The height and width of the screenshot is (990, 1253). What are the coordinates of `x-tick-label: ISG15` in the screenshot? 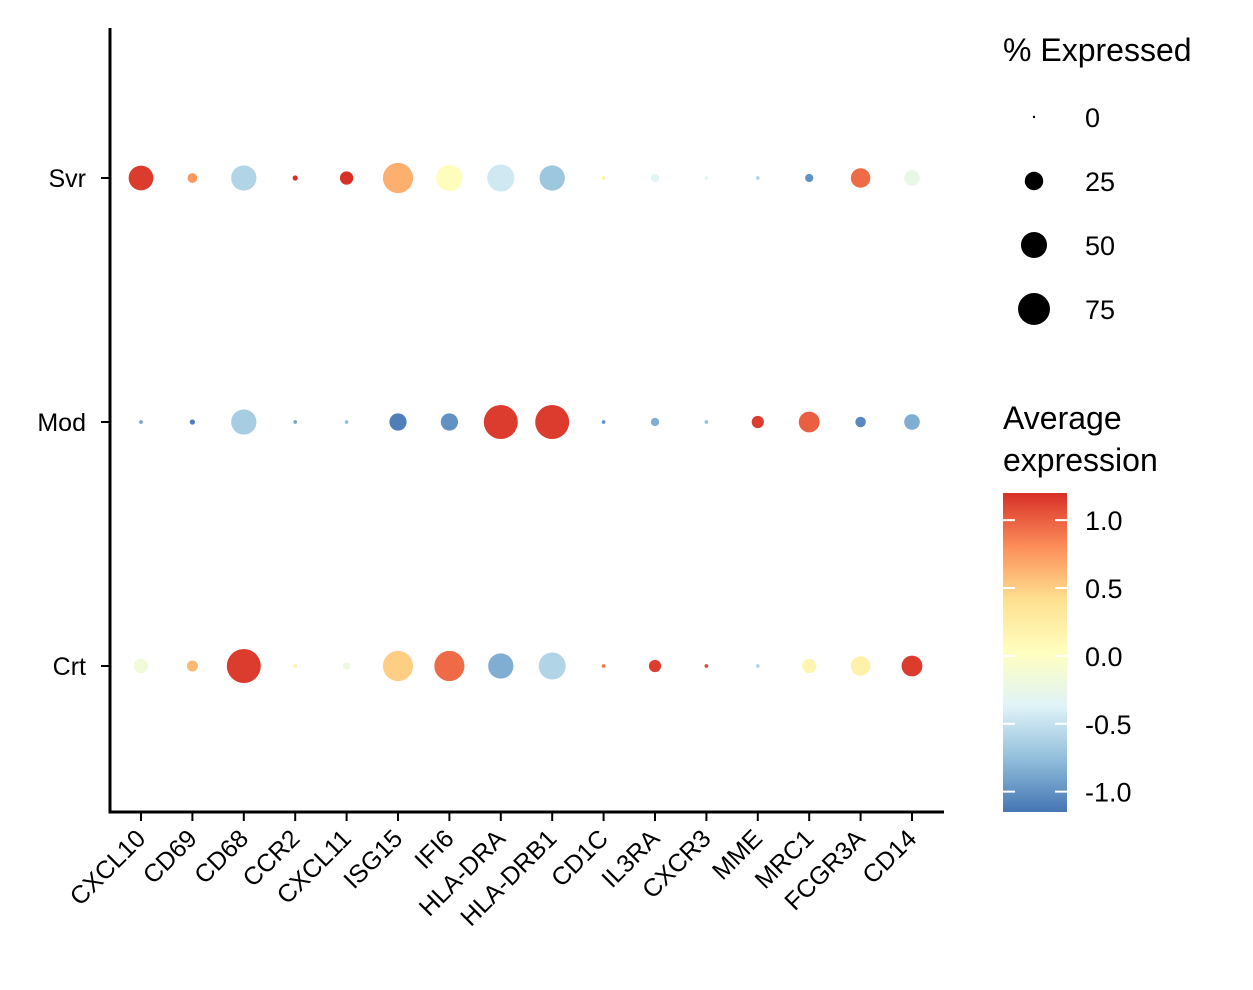 It's located at (373, 859).